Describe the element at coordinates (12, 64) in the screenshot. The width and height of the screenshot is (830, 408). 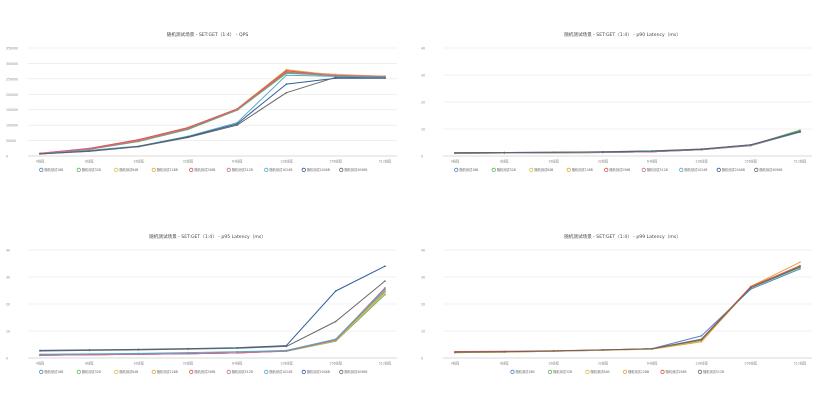
I see `y-tick-label: 300000` at that location.